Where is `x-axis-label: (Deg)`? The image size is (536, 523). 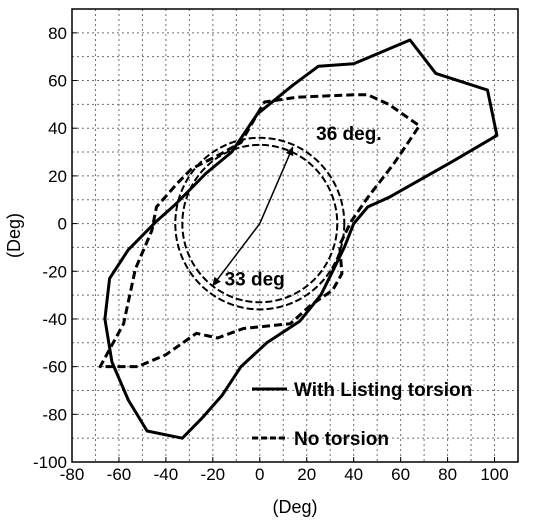
x-axis-label: (Deg) is located at coordinates (294, 507).